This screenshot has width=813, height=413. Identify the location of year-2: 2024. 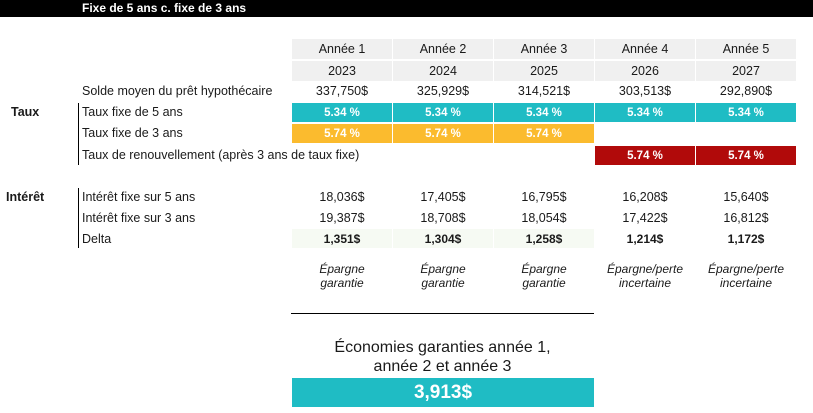
(443, 71).